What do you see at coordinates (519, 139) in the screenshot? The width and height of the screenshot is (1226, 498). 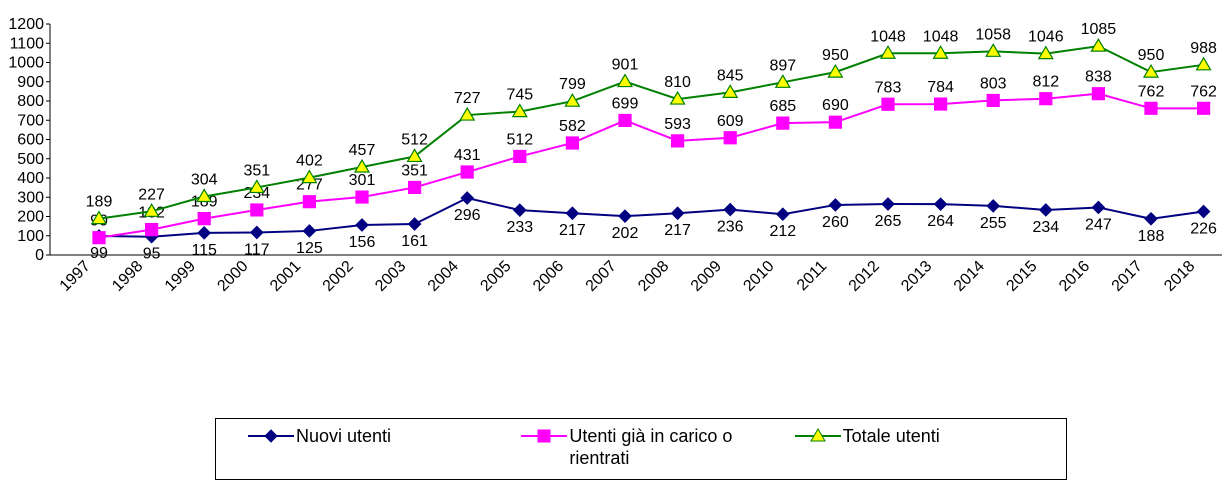 I see `data-label: 512` at bounding box center [519, 139].